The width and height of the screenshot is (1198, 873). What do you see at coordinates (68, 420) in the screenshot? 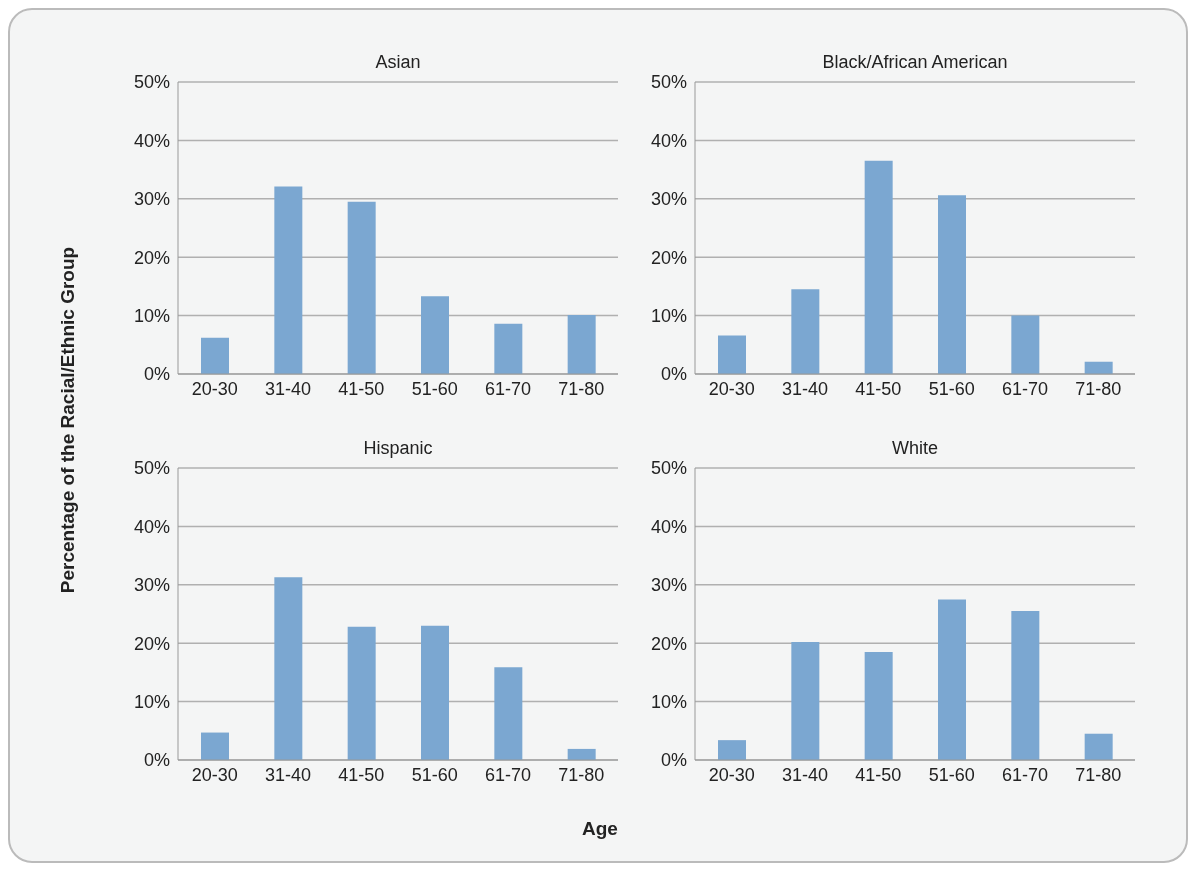
I see `y-axis-title: Percentage of the Racial/Ethnic Group` at bounding box center [68, 420].